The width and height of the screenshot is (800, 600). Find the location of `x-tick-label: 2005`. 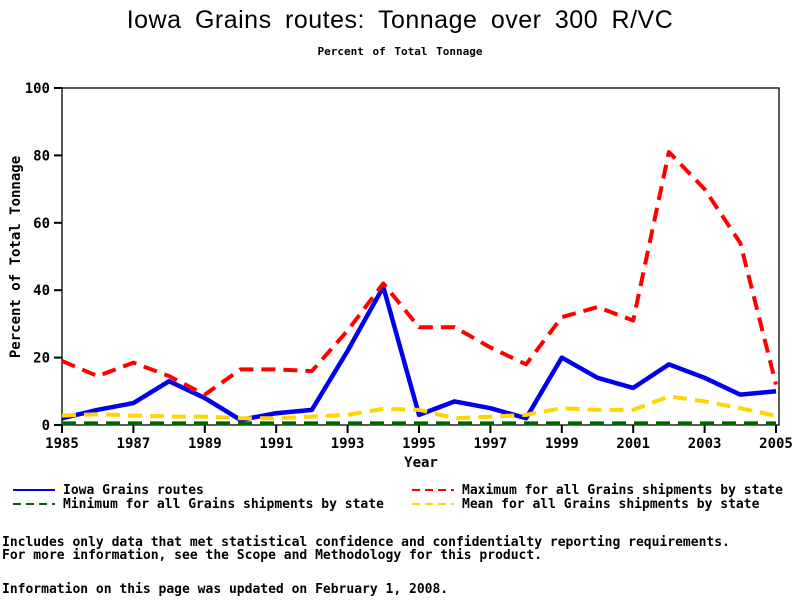

x-tick-label: 2005 is located at coordinates (776, 444).